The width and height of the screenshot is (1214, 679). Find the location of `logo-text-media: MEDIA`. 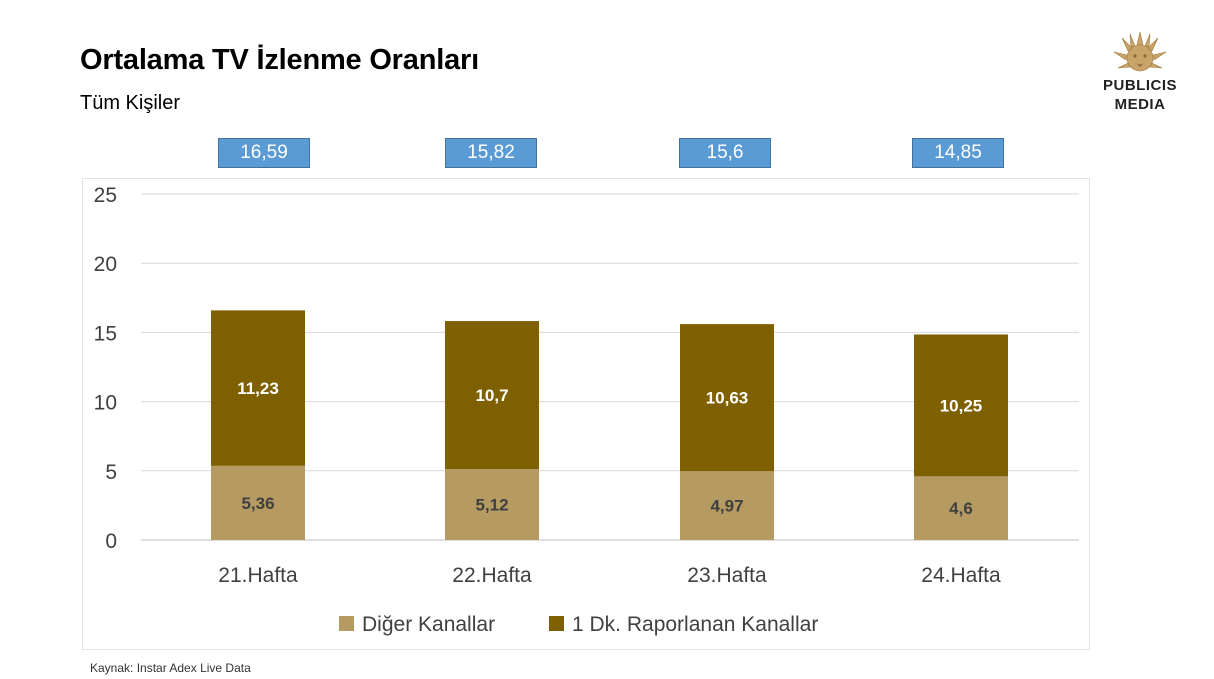

logo-text-media: MEDIA is located at coordinates (1140, 104).